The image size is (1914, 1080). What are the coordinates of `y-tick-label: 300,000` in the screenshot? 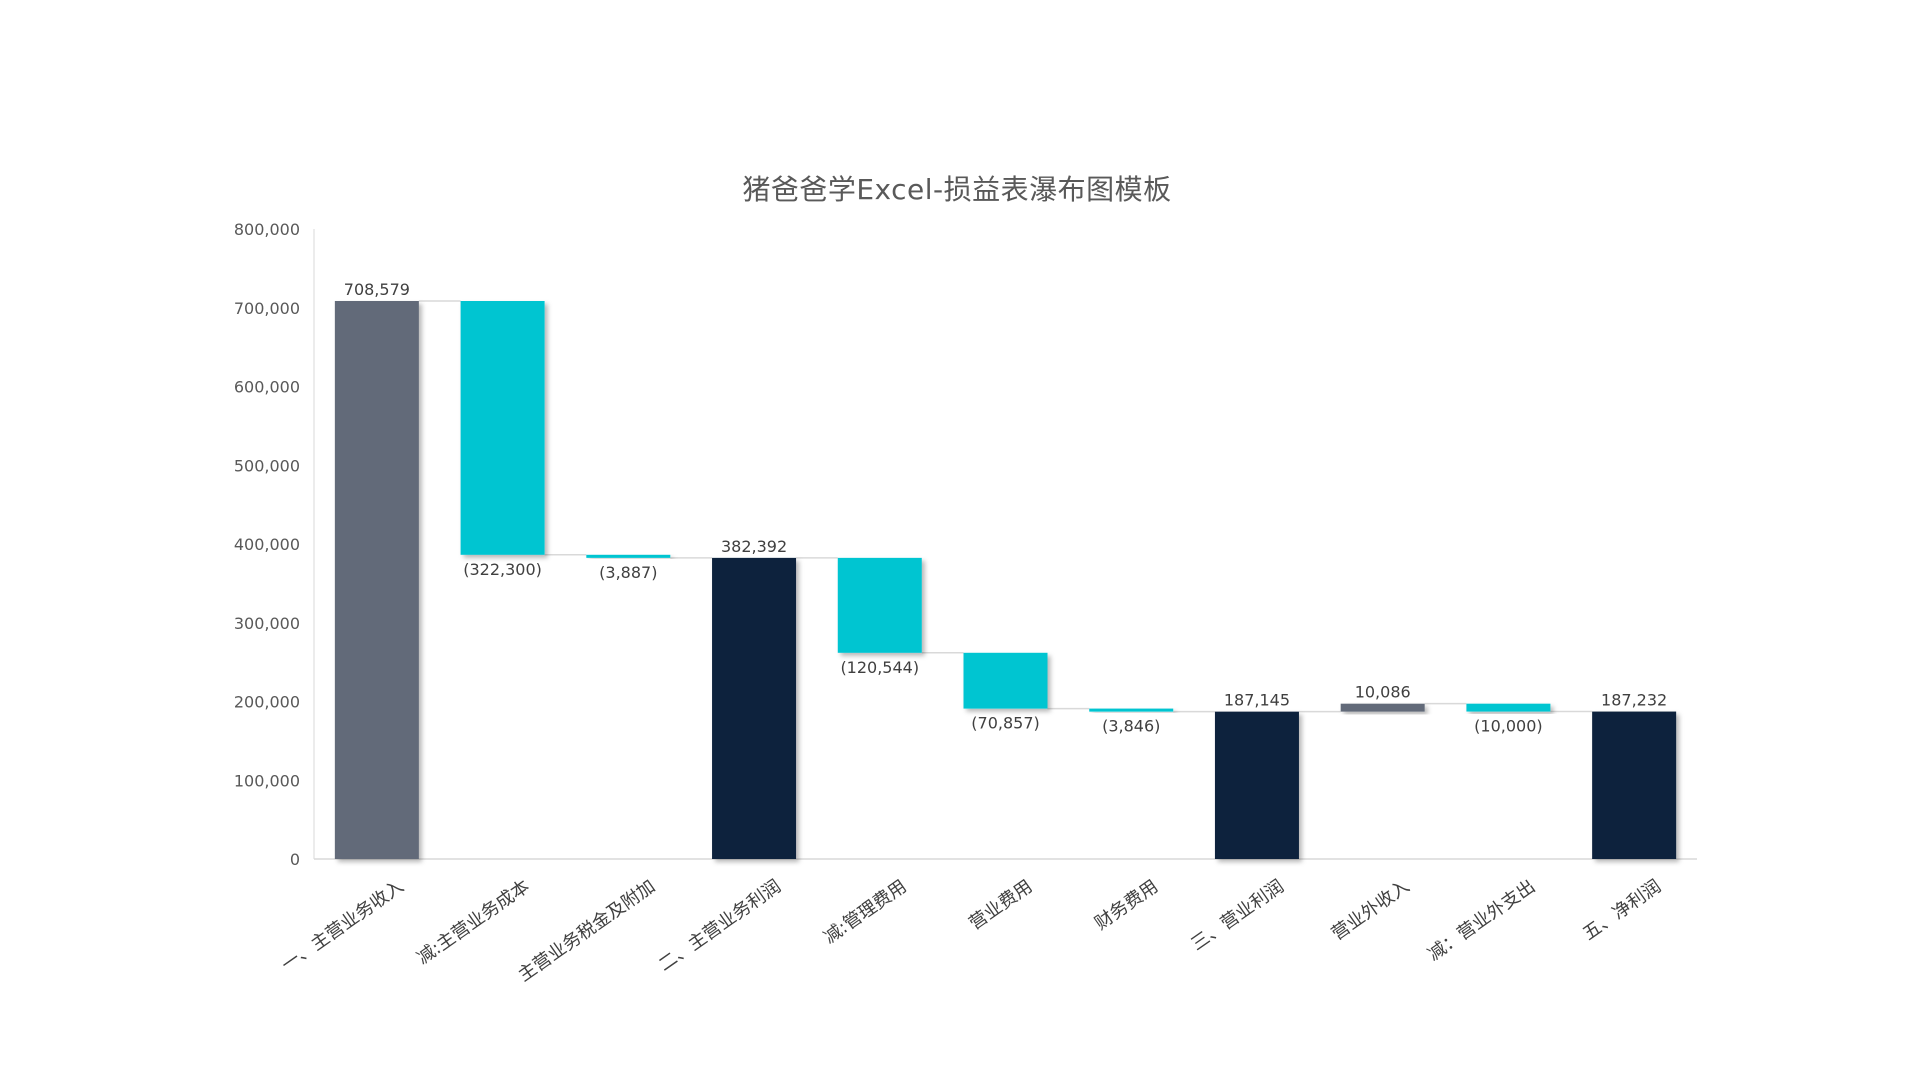 It's located at (267, 623).